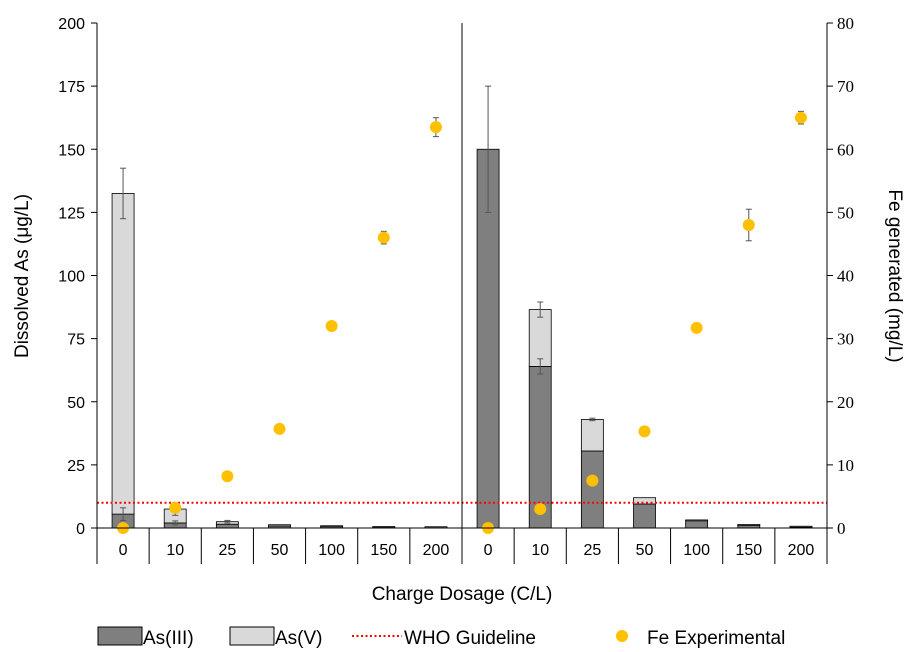 The width and height of the screenshot is (904, 652). Describe the element at coordinates (175, 550) in the screenshot. I see `x-tick-label-1: 10` at that location.